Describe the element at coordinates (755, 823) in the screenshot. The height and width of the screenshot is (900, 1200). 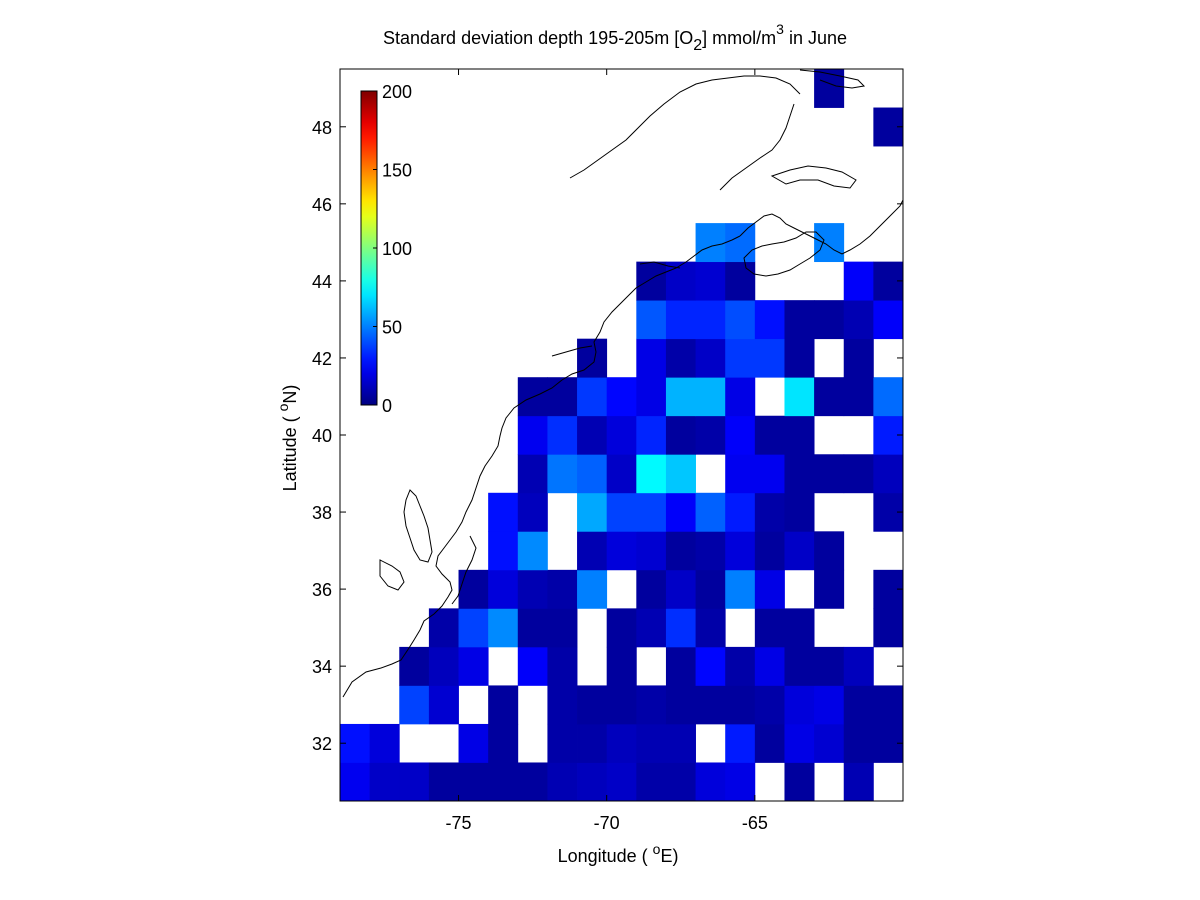
I see `x-tick-label: -65` at that location.